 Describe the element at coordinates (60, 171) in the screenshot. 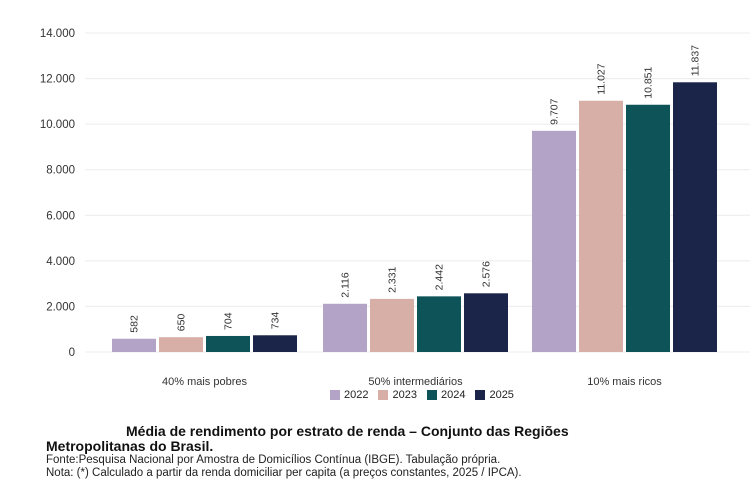

I see `y-tick-label: 8.000` at that location.